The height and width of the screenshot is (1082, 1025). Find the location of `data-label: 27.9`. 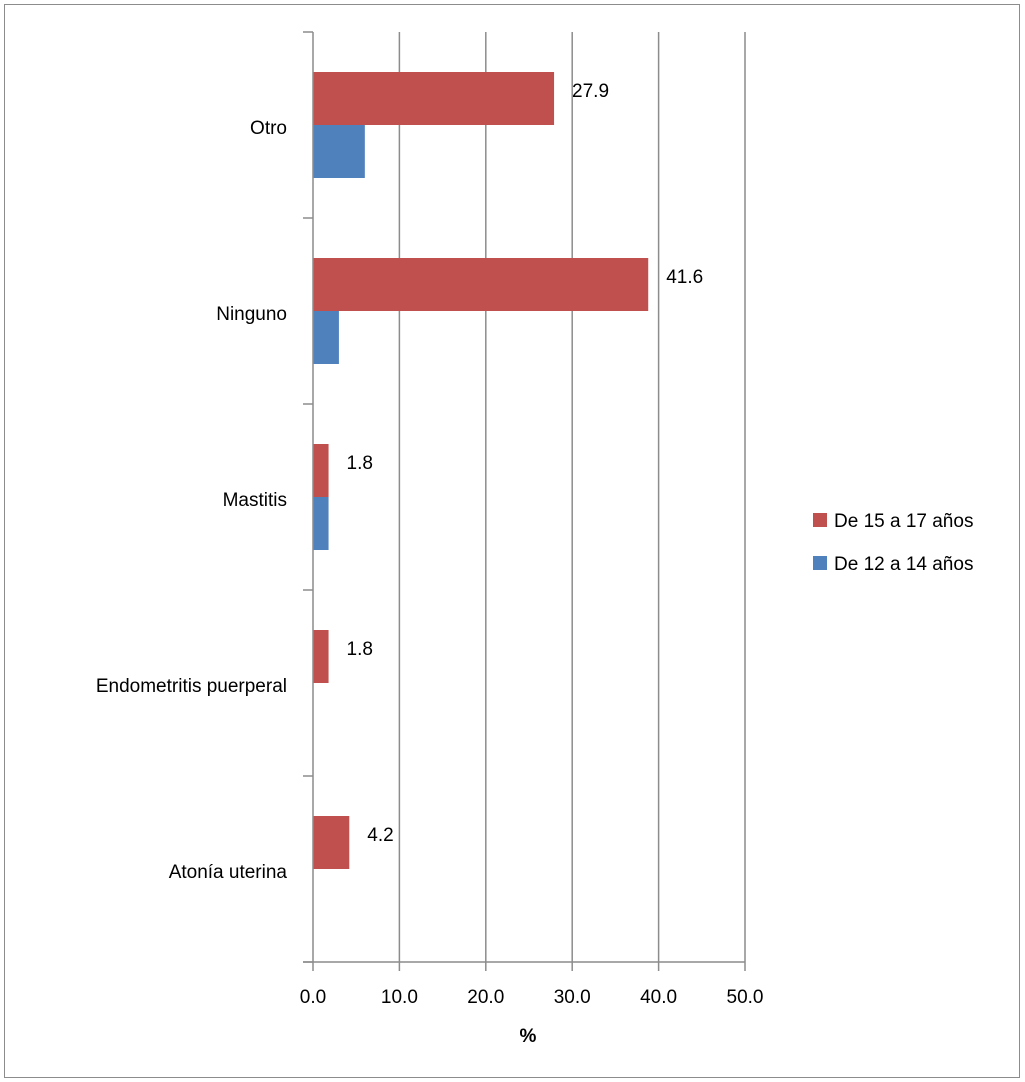

data-label: 27.9 is located at coordinates (590, 91).